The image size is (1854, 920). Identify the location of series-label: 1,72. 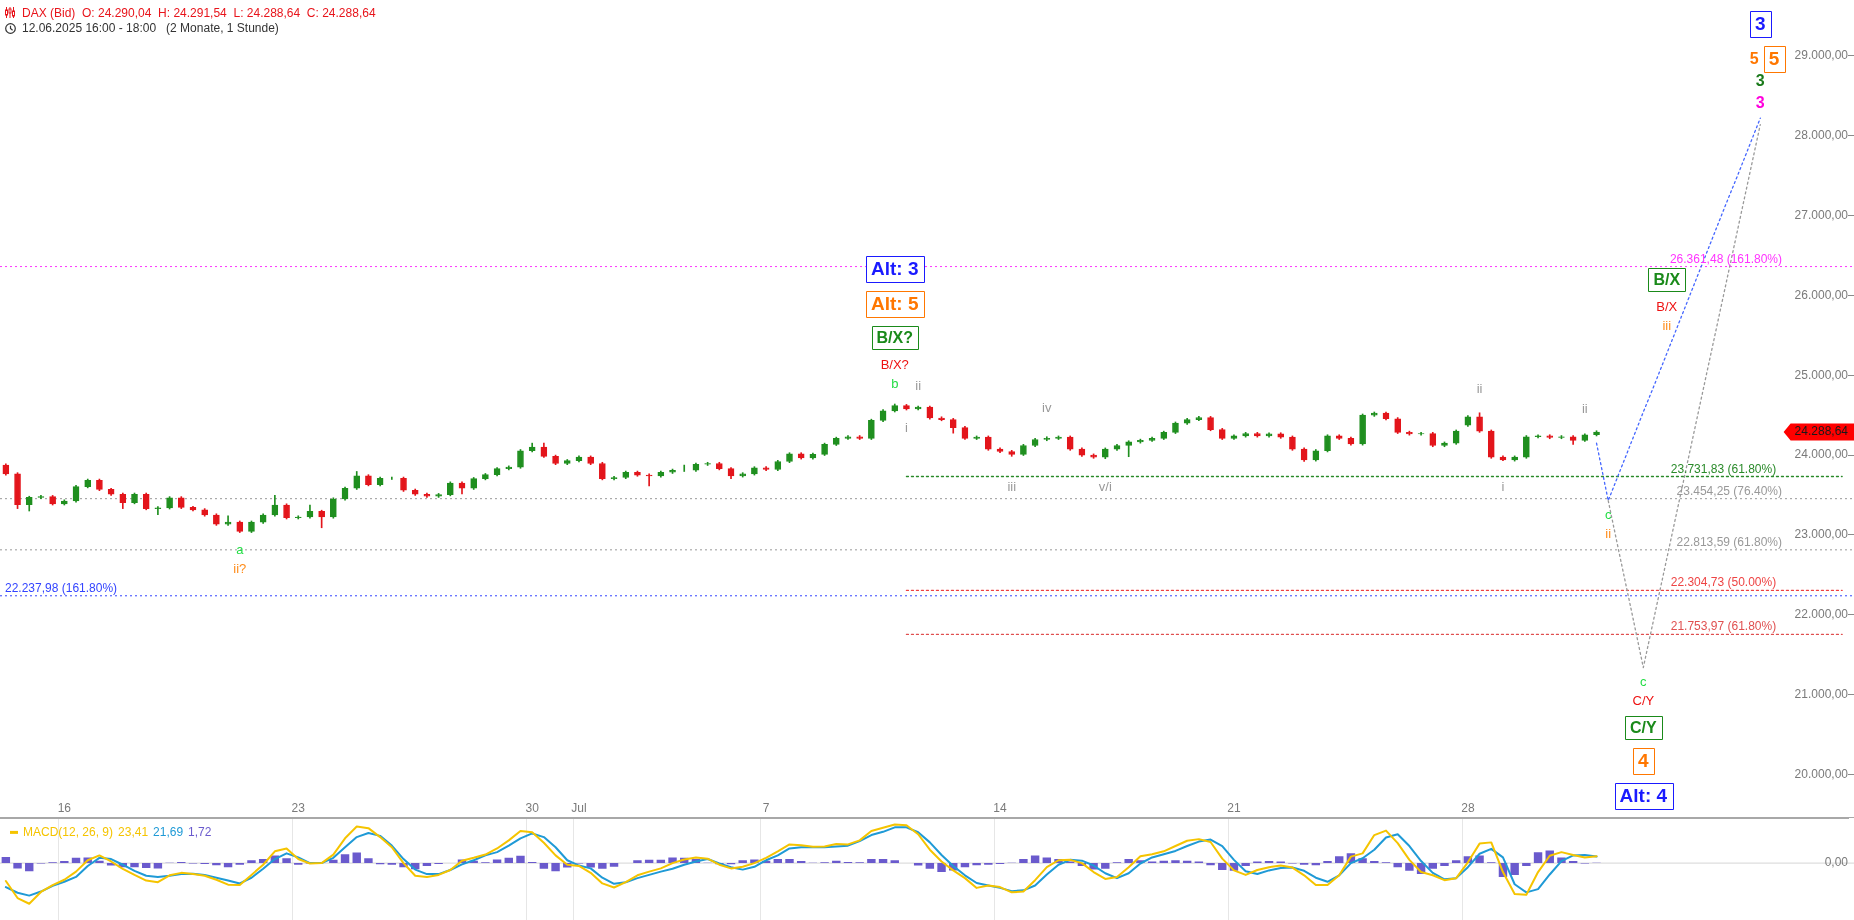
(200, 831).